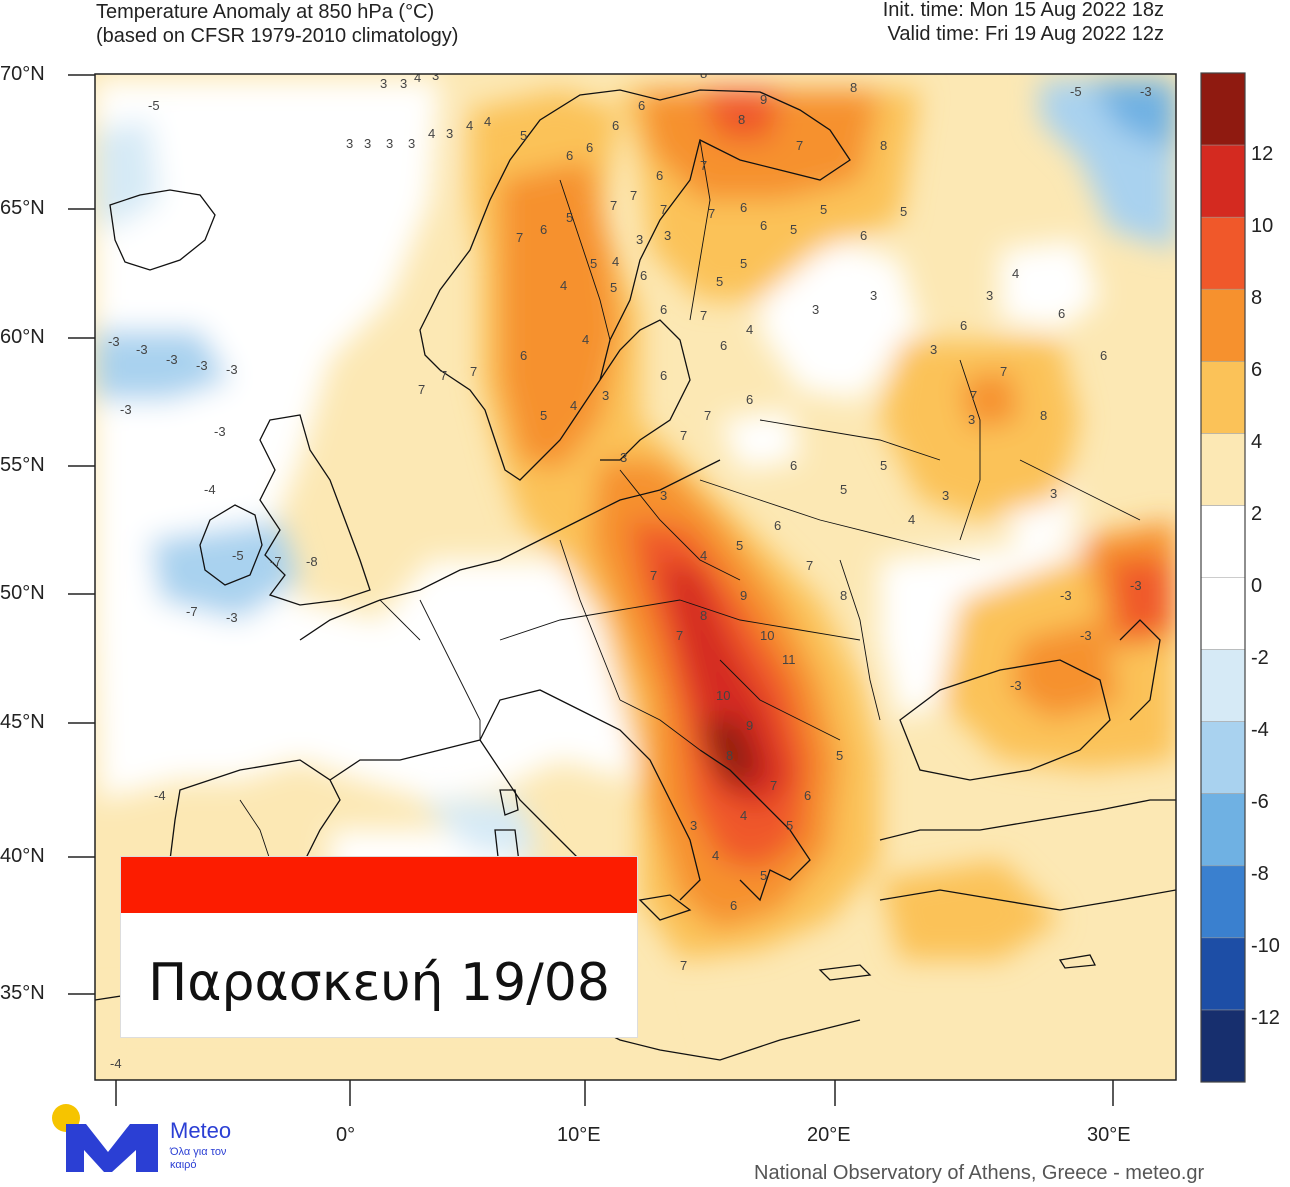 This screenshot has width=1290, height=1187. Describe the element at coordinates (1257, 298) in the screenshot. I see `colorbar-label: 8` at that location.